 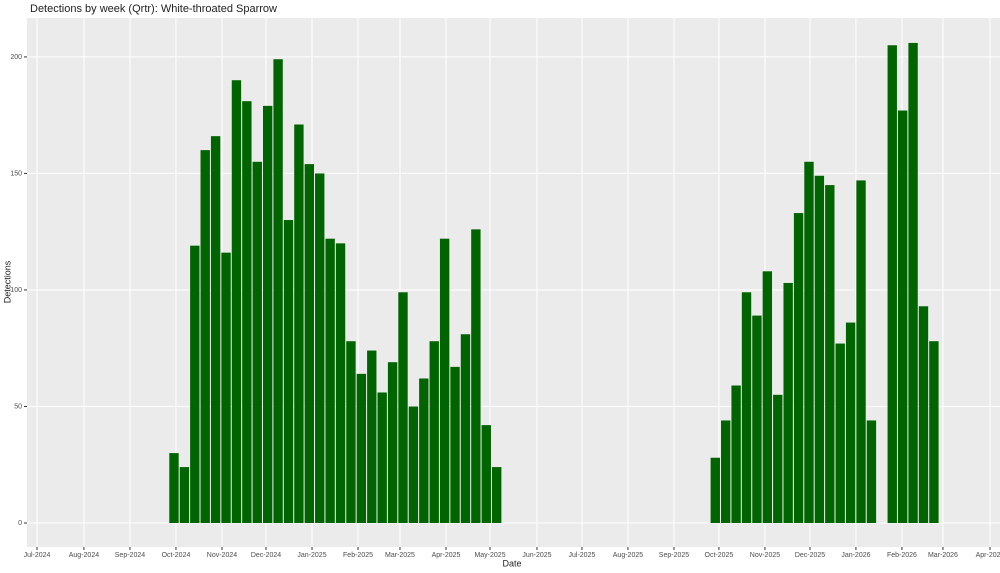 What do you see at coordinates (84, 555) in the screenshot?
I see `x-tick-label: Aug-2024` at bounding box center [84, 555].